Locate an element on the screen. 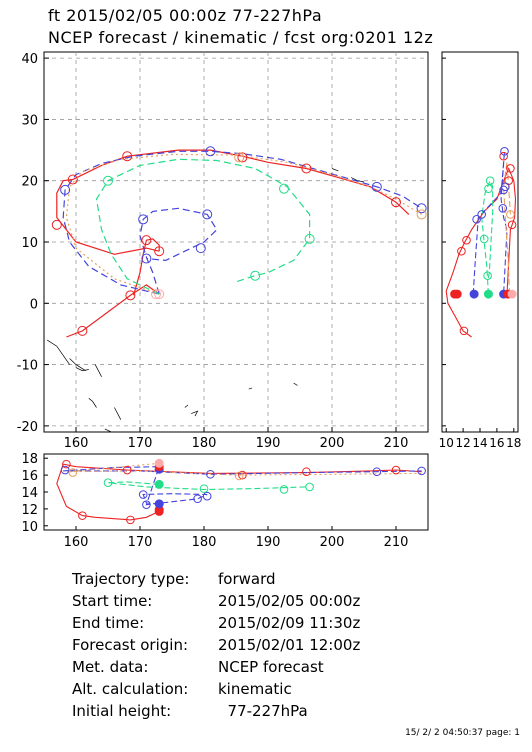 Image resolution: width=532 pixels, height=752 pixels. chart-title-line-1: ft 2015/02/05 00:00z 77-227hPa is located at coordinates (185, 15).